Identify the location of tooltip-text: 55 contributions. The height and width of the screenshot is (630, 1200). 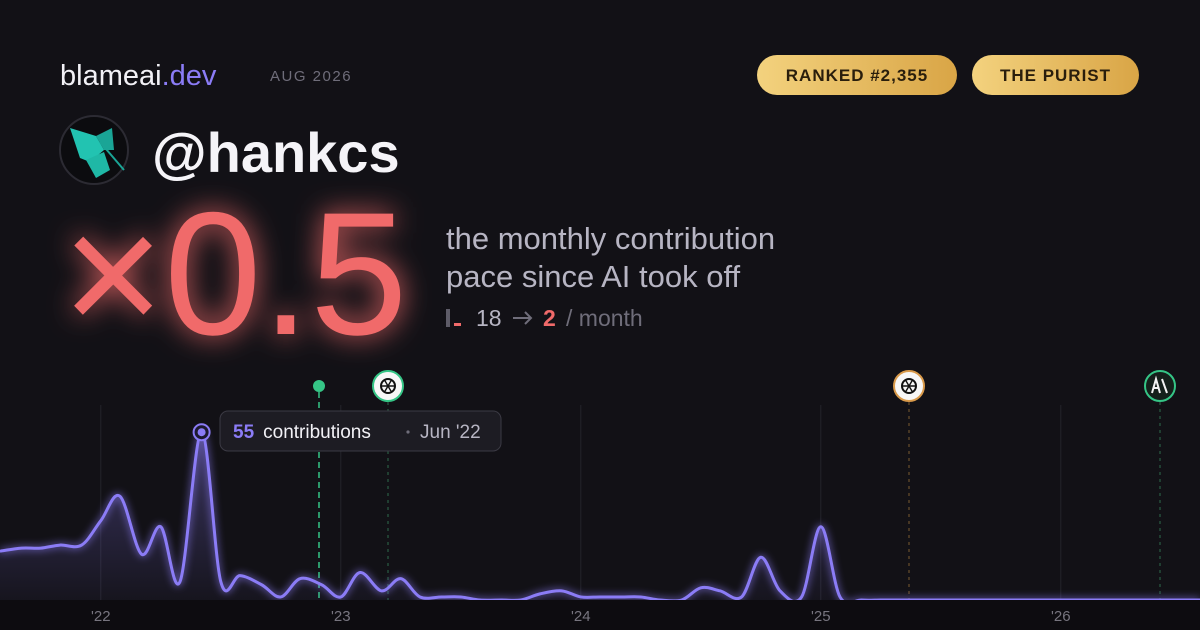
(302, 432).